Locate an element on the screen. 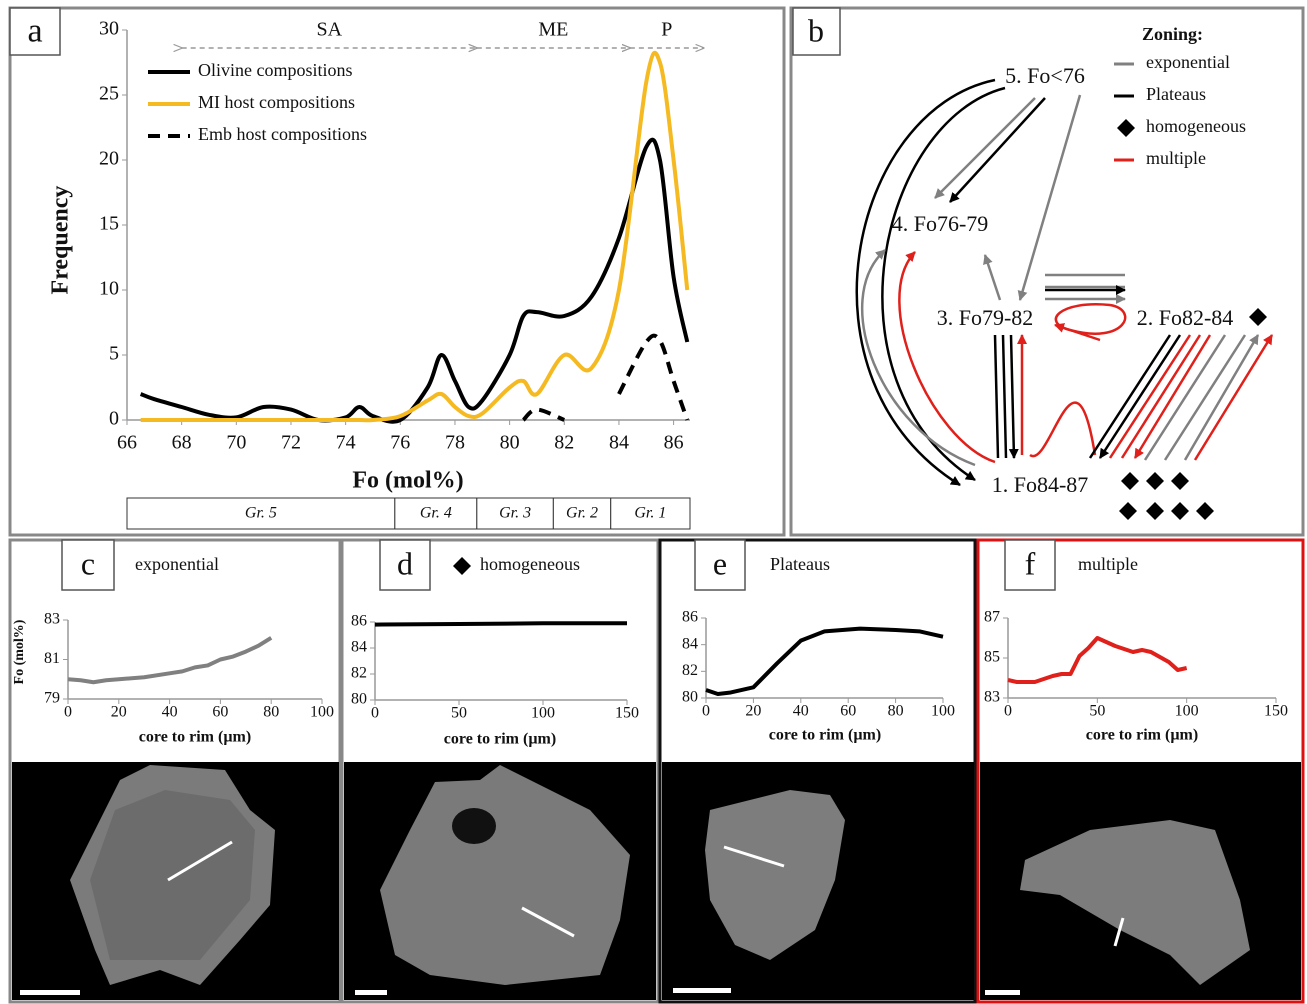 This screenshot has height=1004, width=1307. legend-label: MI host compositions is located at coordinates (276, 102).